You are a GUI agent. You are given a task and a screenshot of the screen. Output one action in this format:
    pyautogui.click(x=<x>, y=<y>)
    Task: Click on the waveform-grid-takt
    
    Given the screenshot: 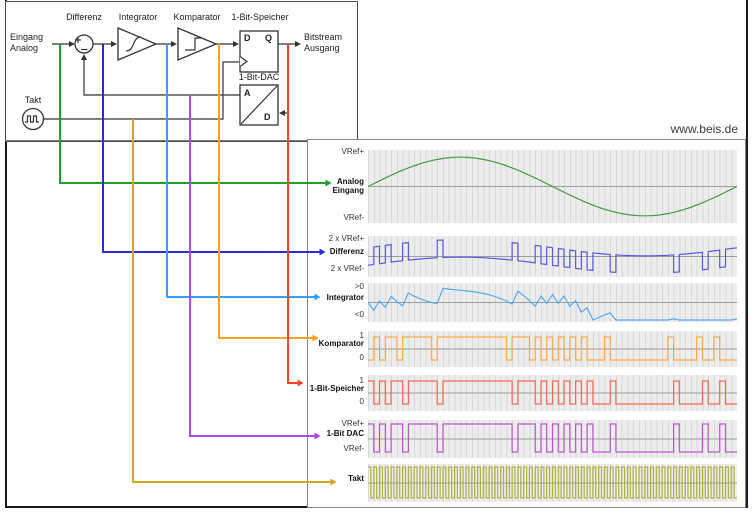 What is the action you would take?
    pyautogui.click(x=552, y=483)
    